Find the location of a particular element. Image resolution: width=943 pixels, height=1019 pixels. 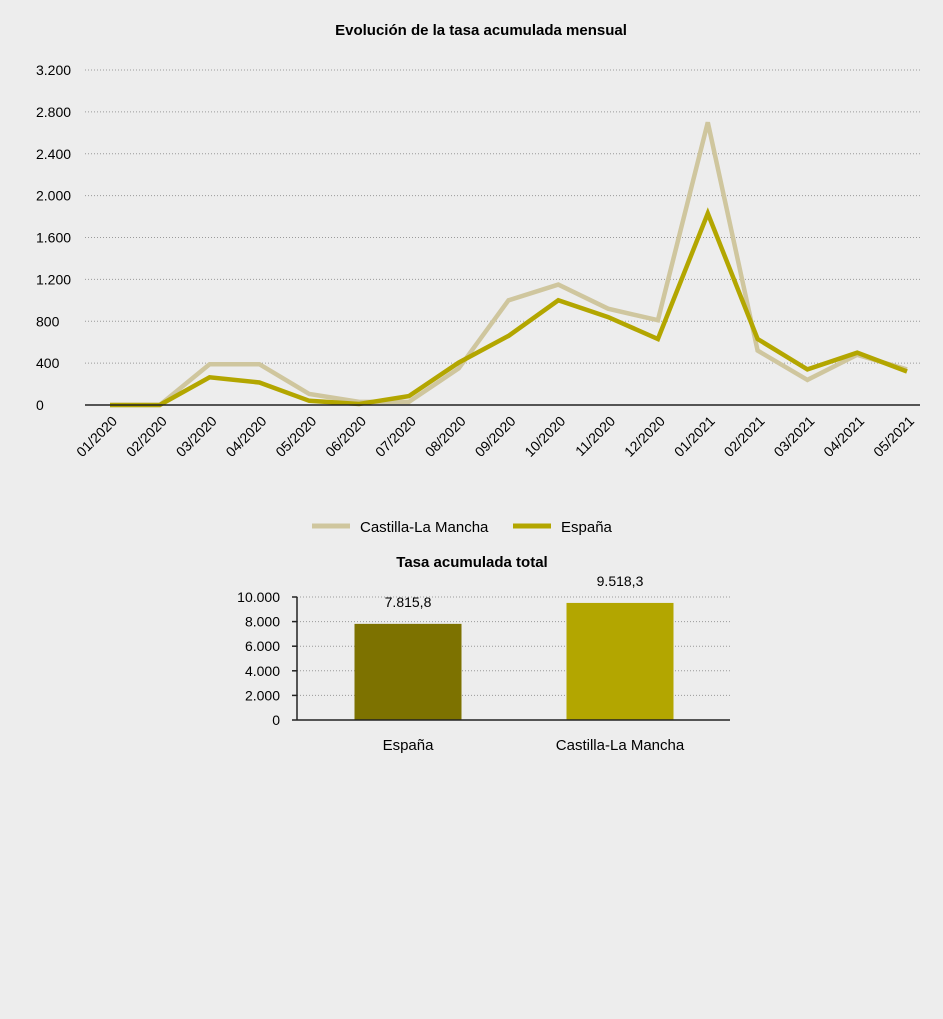

line-x-tick-label: 05/2020 is located at coordinates (295, 436).